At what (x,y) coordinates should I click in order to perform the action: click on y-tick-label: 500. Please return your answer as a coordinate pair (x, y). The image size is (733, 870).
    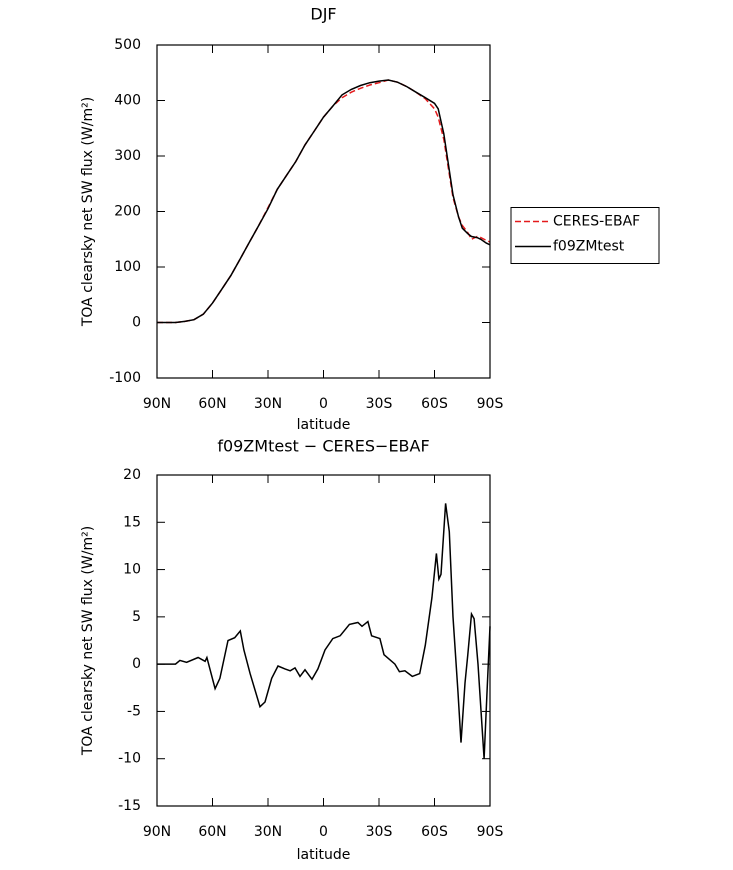
    Looking at the image, I should click on (127, 45).